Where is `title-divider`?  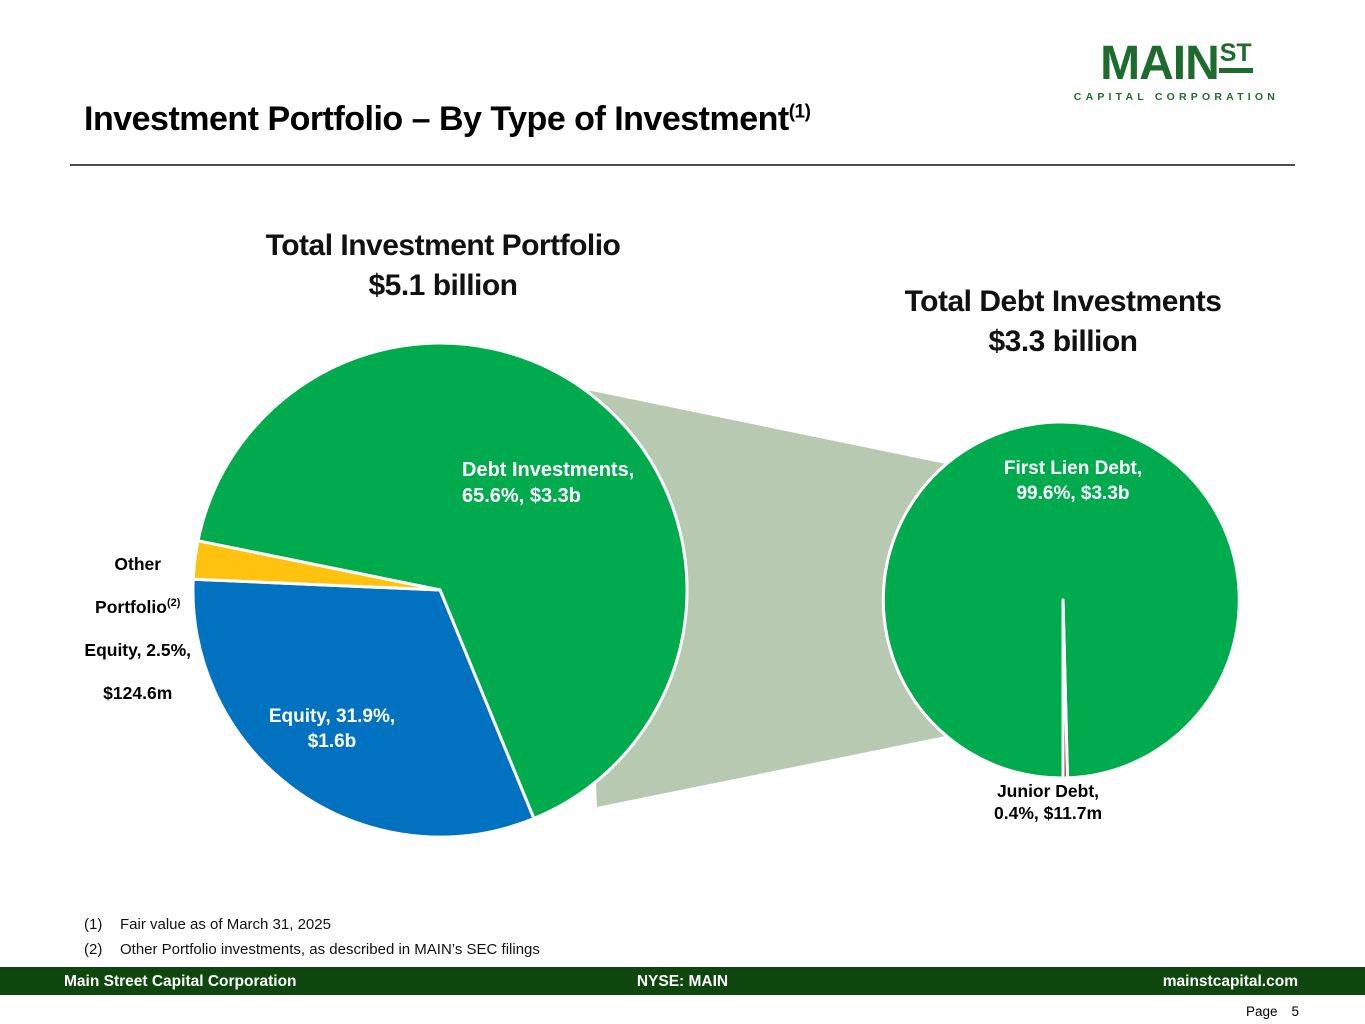
title-divider is located at coordinates (682, 165).